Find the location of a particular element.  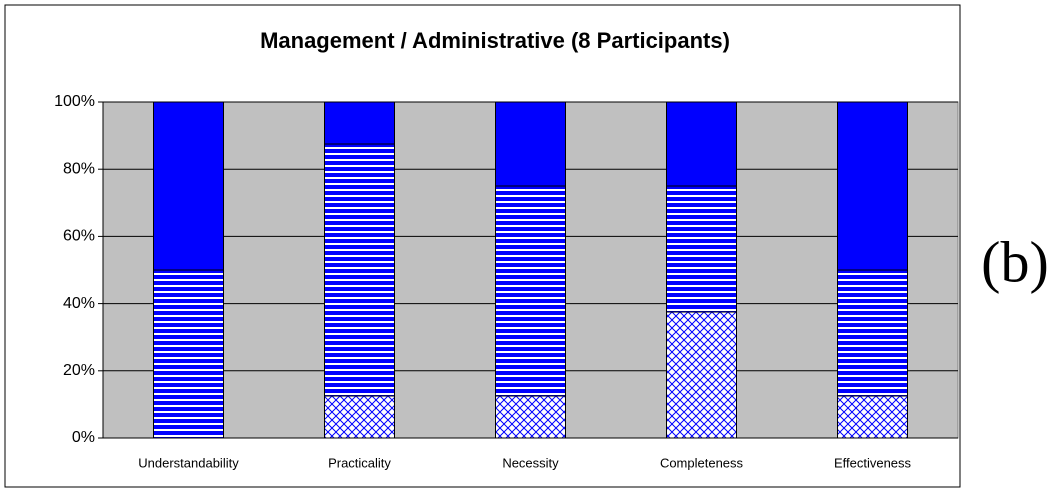

x-tick-label: Effectiveness is located at coordinates (873, 462).